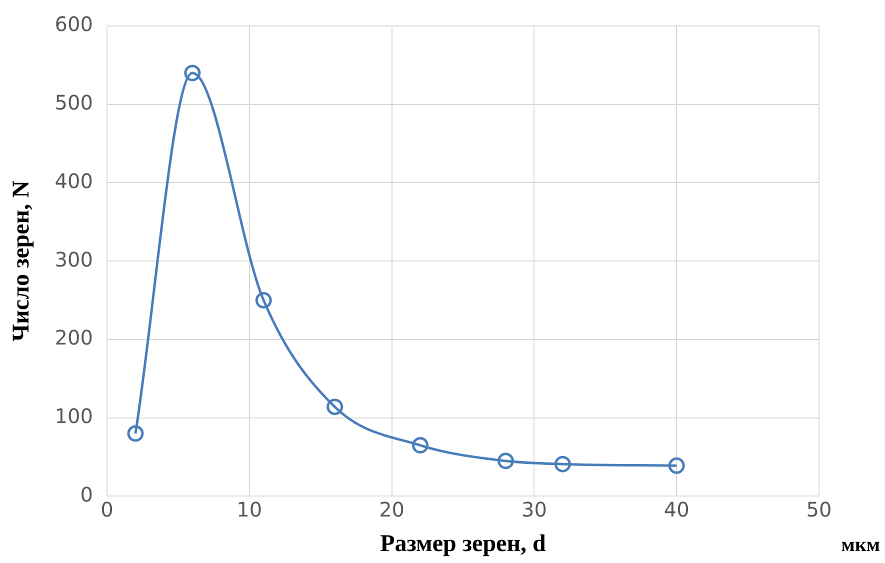 This screenshot has width=885, height=563. Describe the element at coordinates (73, 259) in the screenshot. I see `y-tick-label: 300` at that location.